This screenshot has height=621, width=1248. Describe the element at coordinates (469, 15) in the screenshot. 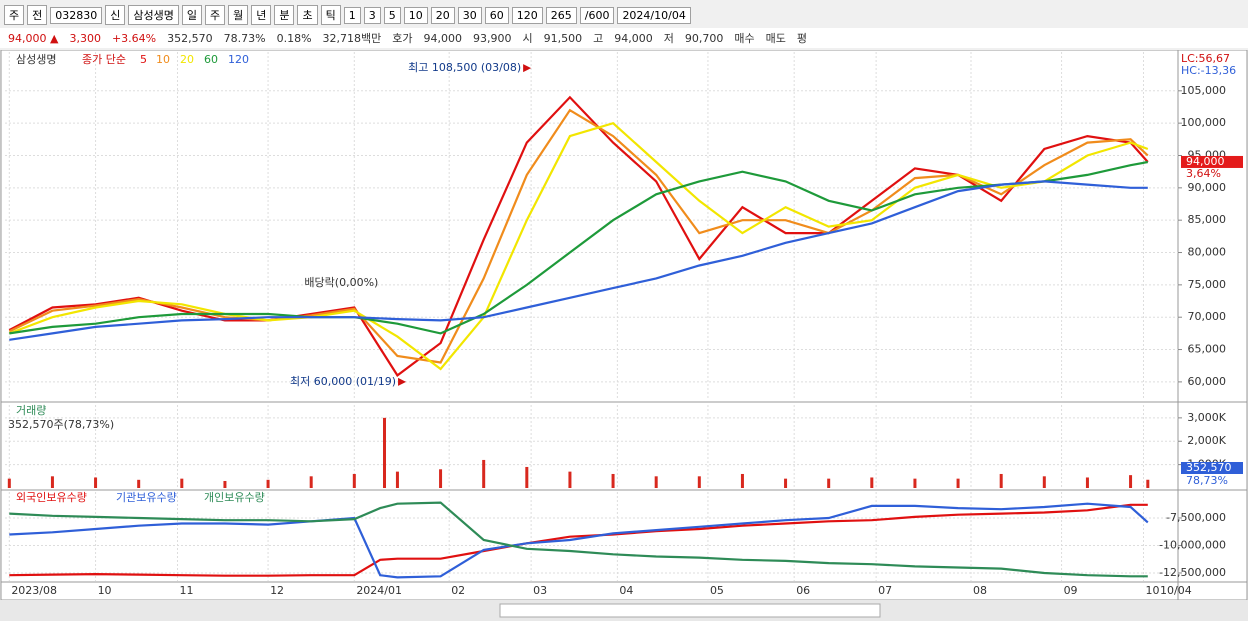

I see `toolbar-item: 30` at that location.